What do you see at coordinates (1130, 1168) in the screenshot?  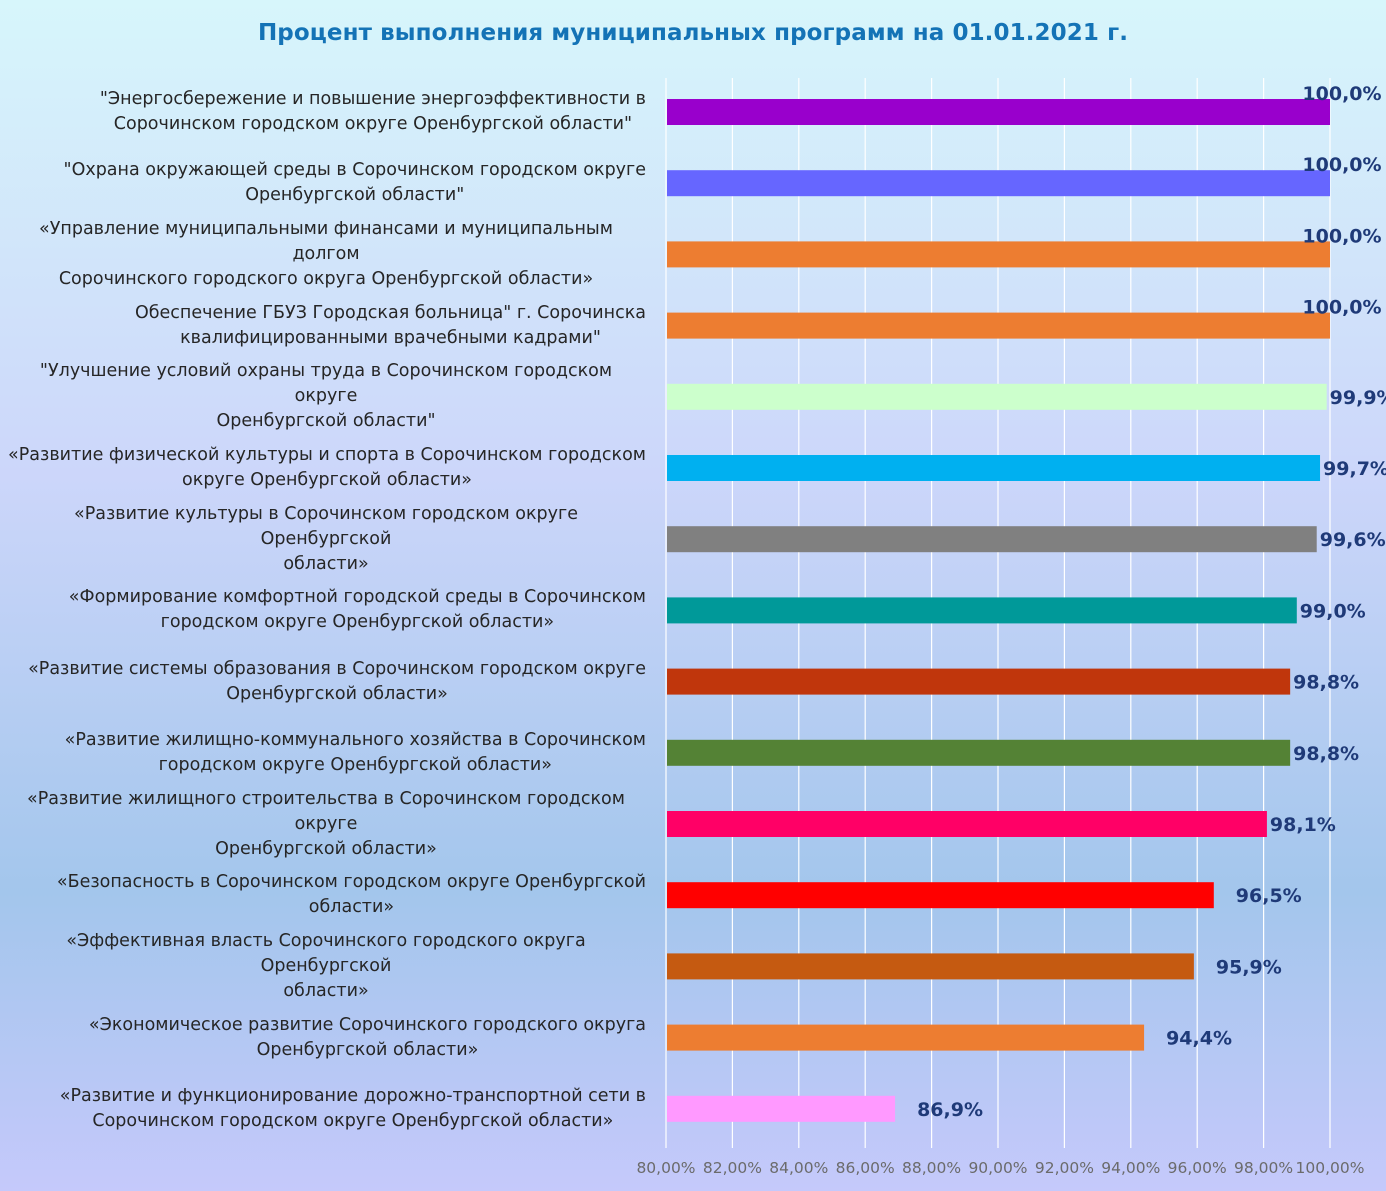 I see `x-tick-label: 94,00%` at bounding box center [1130, 1168].